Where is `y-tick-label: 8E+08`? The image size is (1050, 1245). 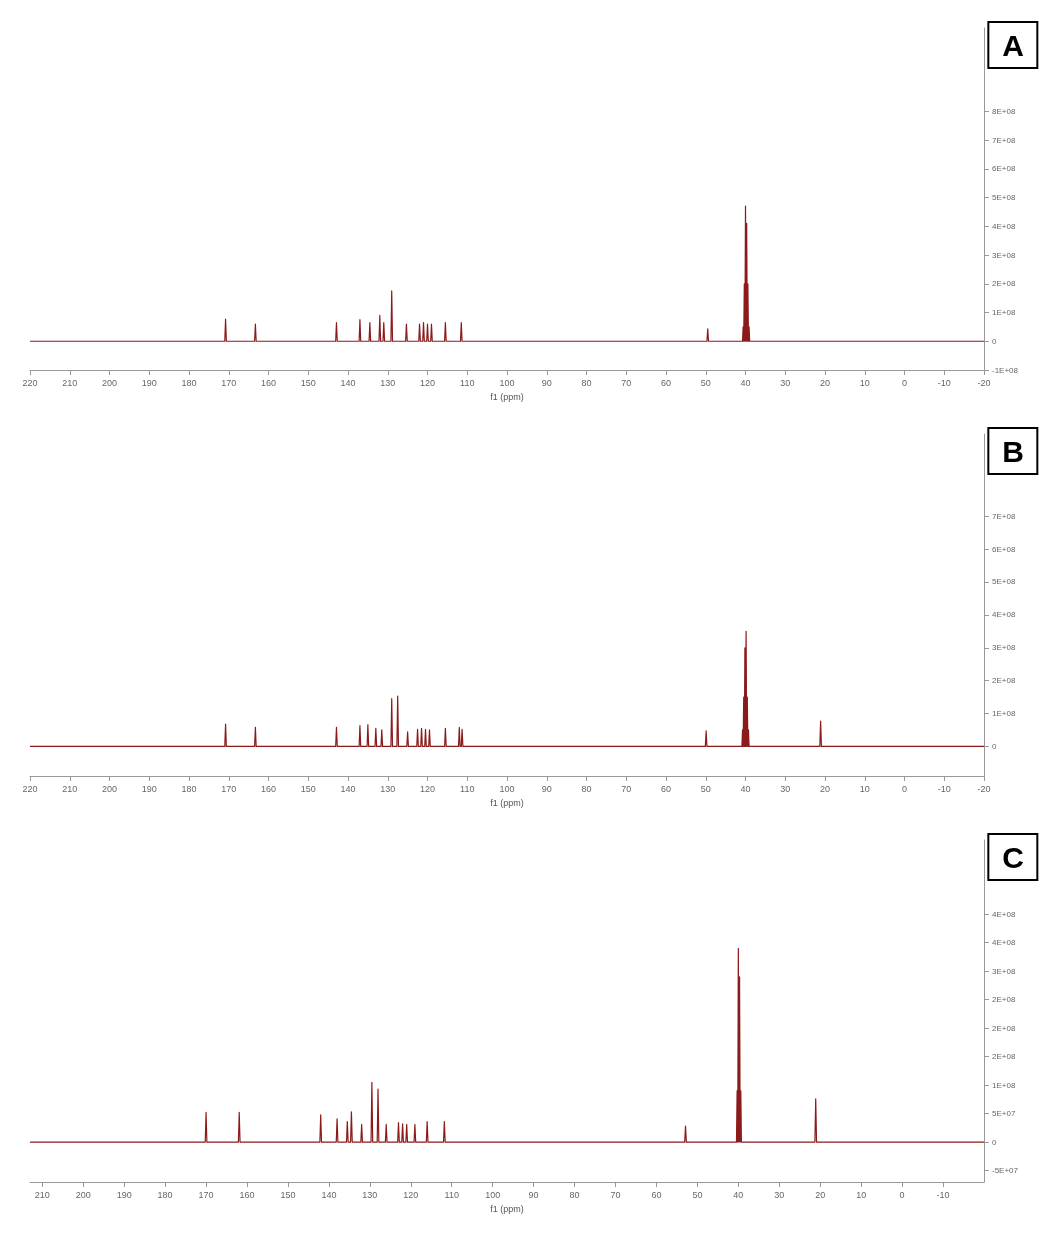 y-tick-label: 8E+08 is located at coordinates (1004, 111).